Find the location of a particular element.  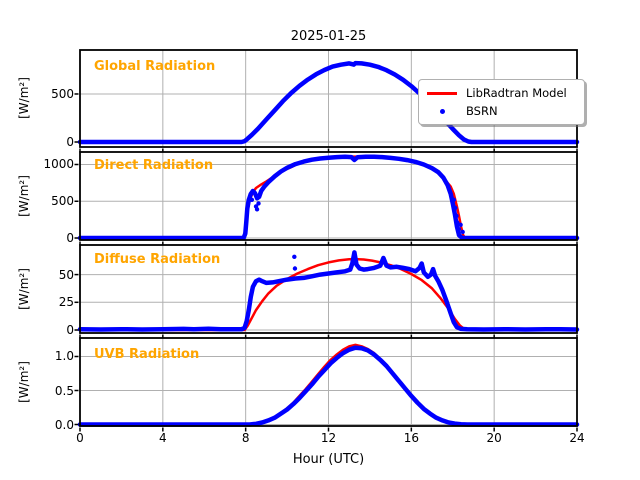

y-axis-label-diffuse: [W/m²] is located at coordinates (24, 289).